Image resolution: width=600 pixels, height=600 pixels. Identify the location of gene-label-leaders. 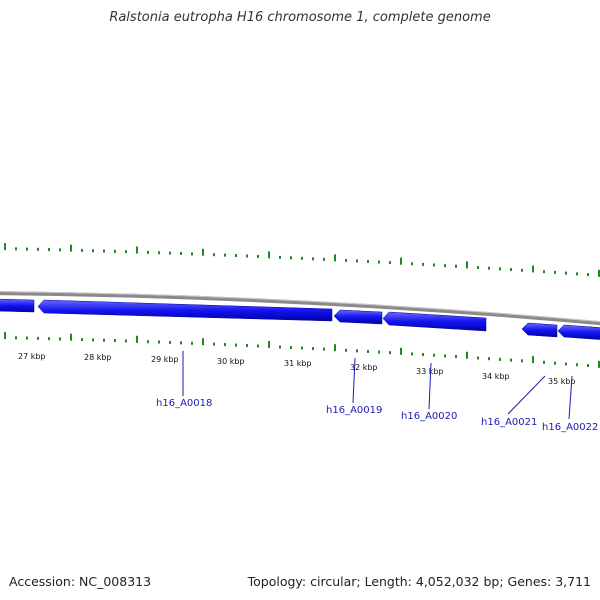
(377, 385).